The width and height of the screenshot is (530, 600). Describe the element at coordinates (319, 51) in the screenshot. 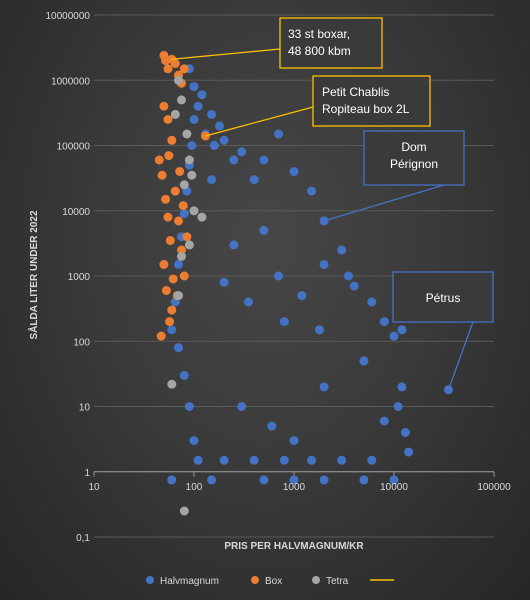

I see `callout-text: 48 800 kbm` at that location.